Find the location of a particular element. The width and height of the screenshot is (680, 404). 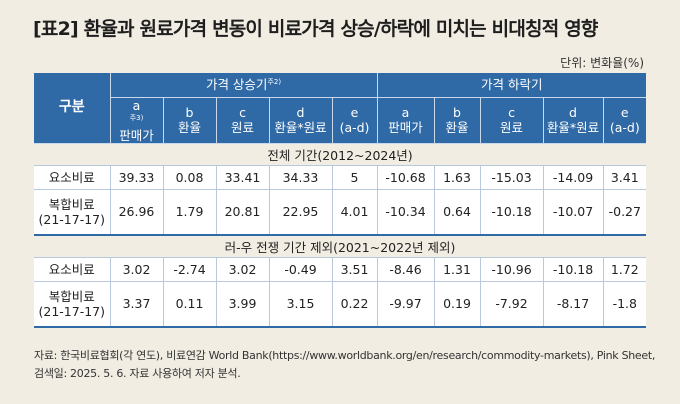

table-cell: -2.74 is located at coordinates (190, 269).